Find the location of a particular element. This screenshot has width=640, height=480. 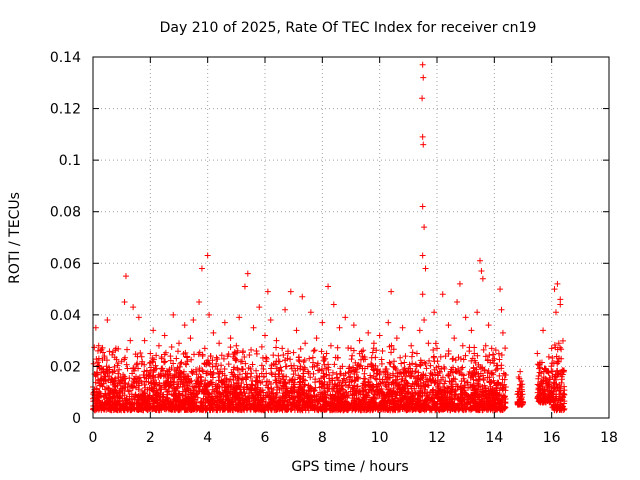

y-tick-label: 0.12 is located at coordinates (65, 110).